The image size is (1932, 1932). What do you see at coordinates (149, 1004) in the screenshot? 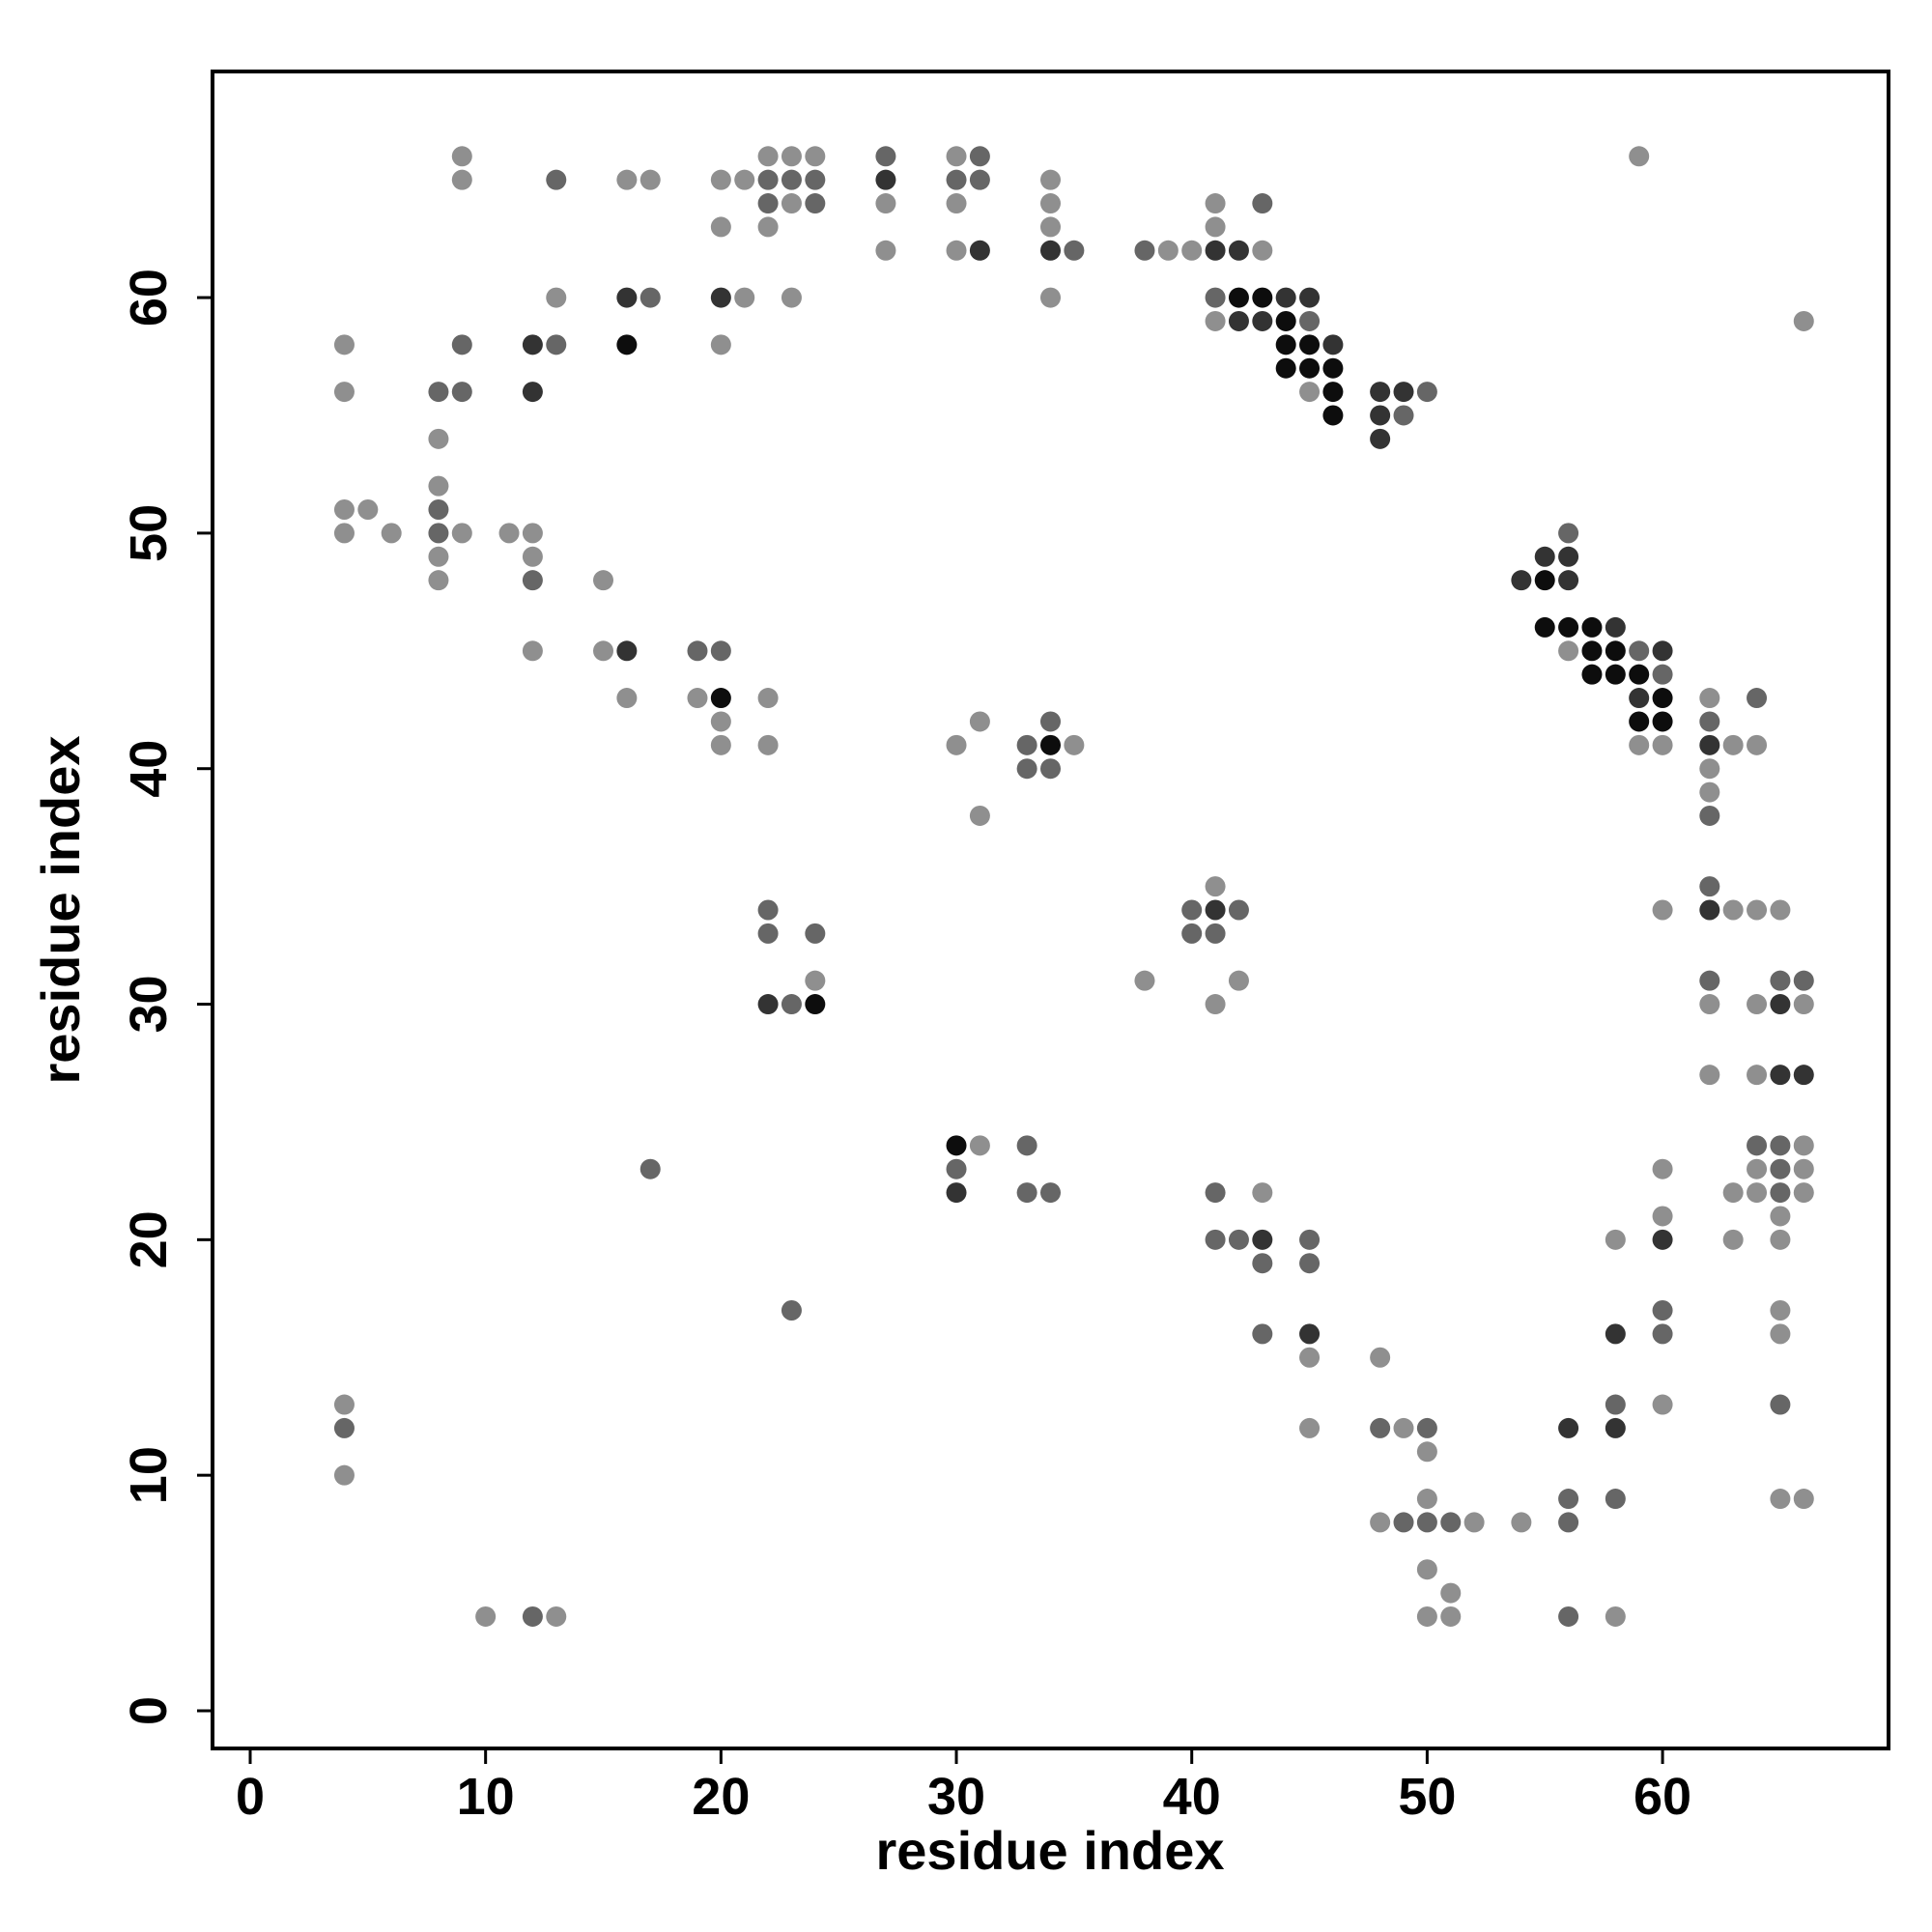
I see `y-tick-label: 30` at bounding box center [149, 1004].